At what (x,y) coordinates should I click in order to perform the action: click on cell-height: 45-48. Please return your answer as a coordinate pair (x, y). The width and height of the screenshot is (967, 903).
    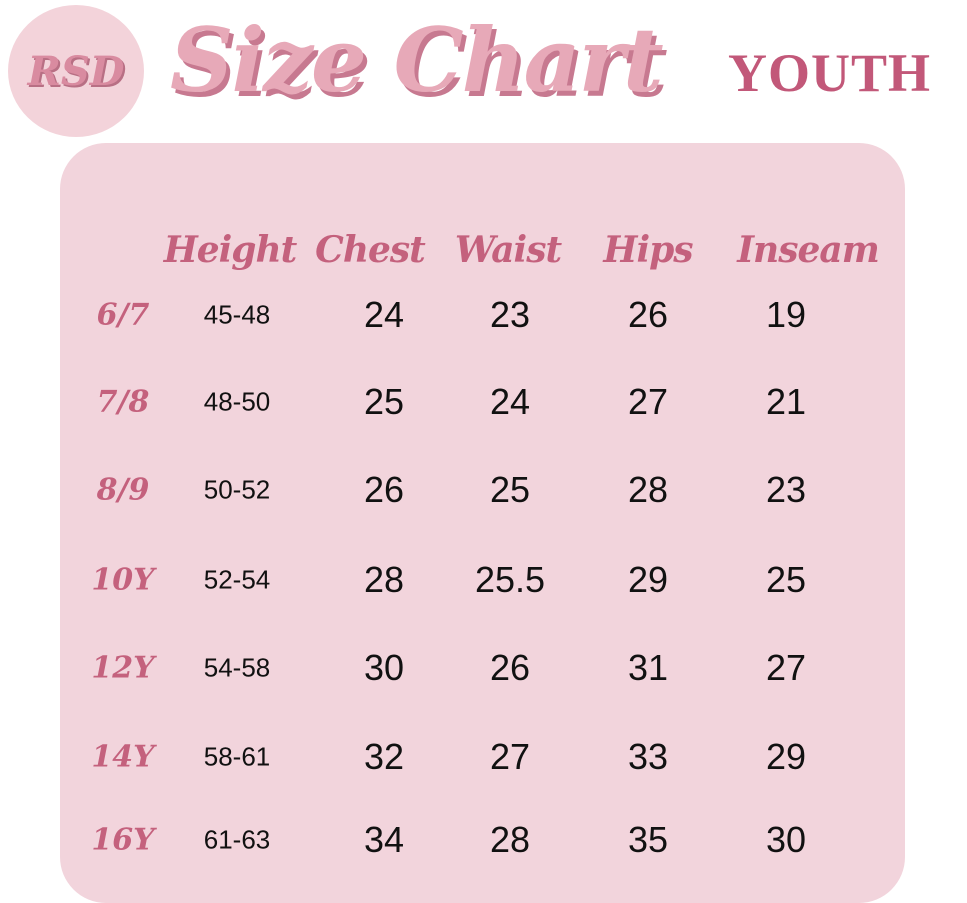
    Looking at the image, I should click on (237, 314).